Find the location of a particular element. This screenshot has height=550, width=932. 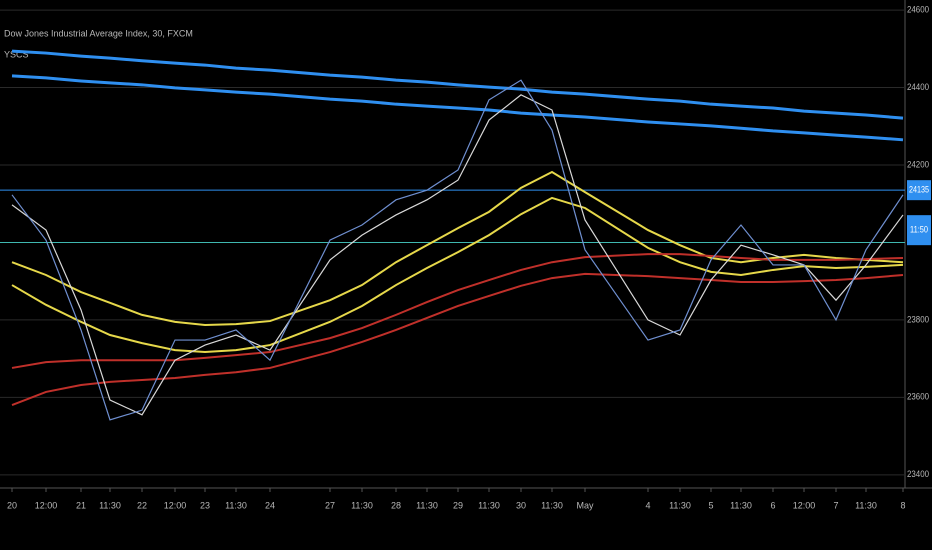

x-tick-label: 7 is located at coordinates (835, 505).